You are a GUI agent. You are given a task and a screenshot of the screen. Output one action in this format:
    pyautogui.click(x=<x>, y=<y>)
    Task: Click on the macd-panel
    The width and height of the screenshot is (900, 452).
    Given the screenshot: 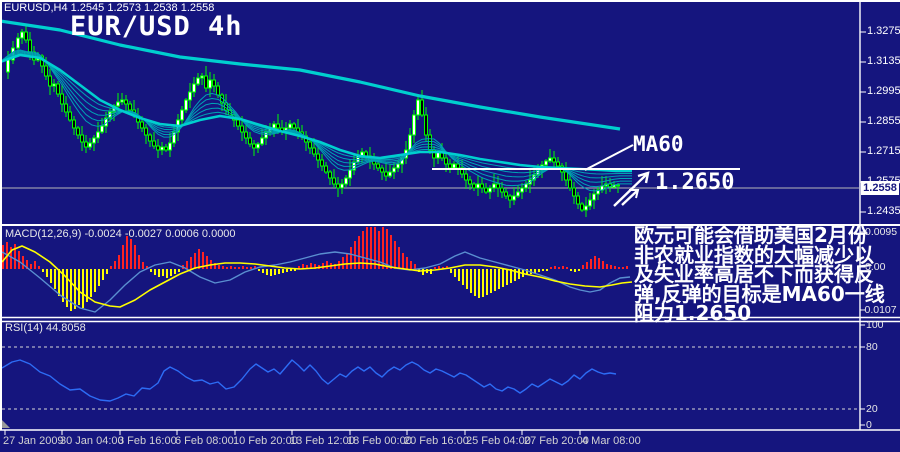 What is the action you would take?
    pyautogui.click(x=317, y=270)
    